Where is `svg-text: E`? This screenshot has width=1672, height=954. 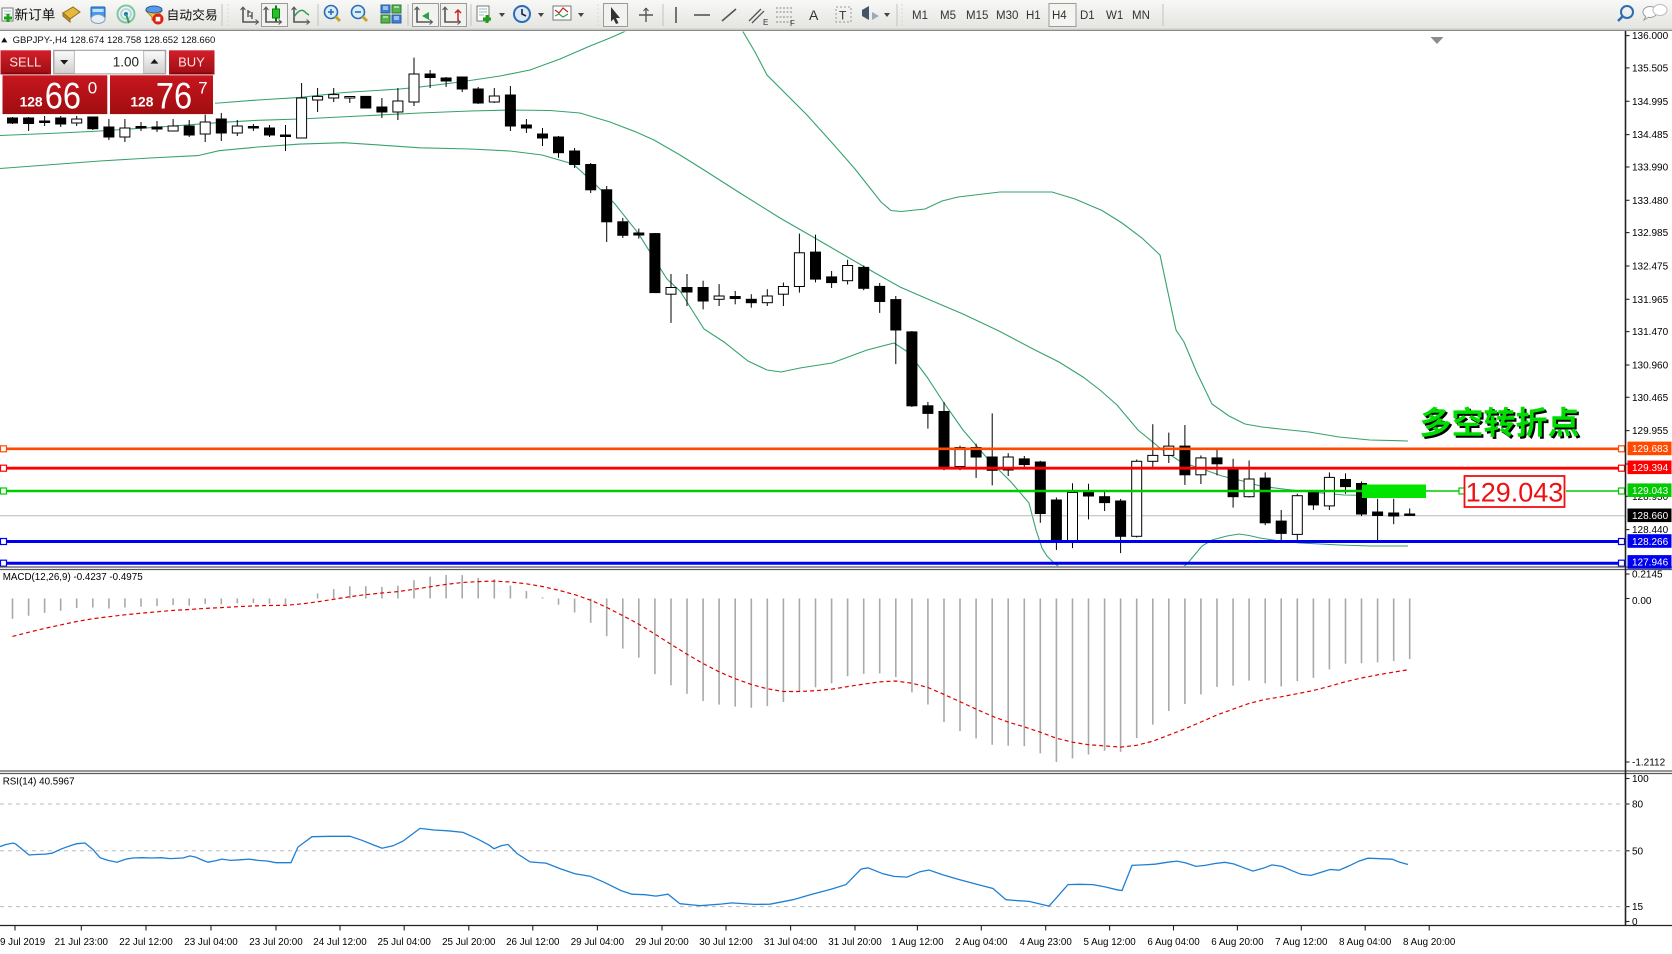 svg-text: E is located at coordinates (765, 22).